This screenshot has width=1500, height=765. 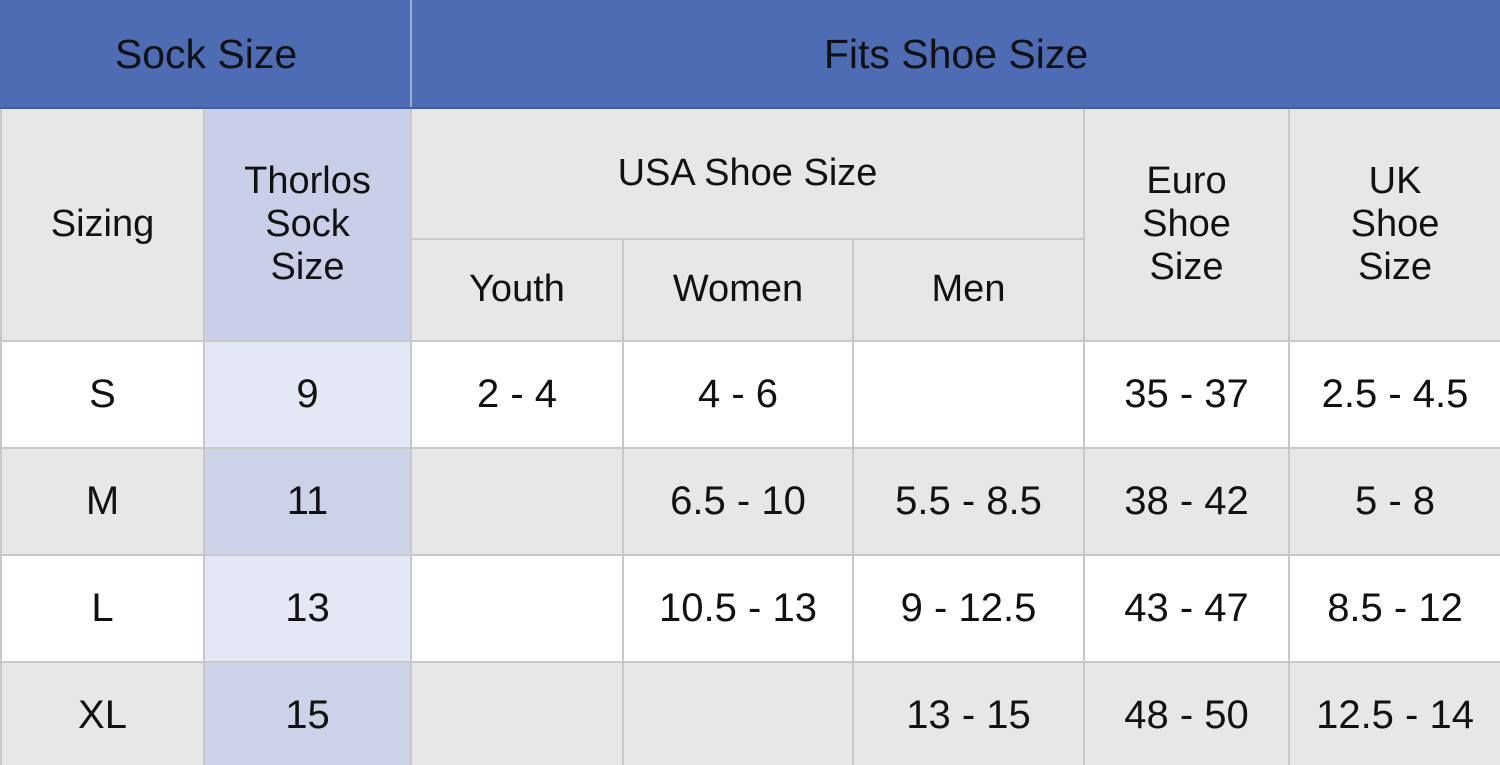 What do you see at coordinates (1186, 224) in the screenshot?
I see `header-euro-shoe-size: Euro Shoe Size` at bounding box center [1186, 224].